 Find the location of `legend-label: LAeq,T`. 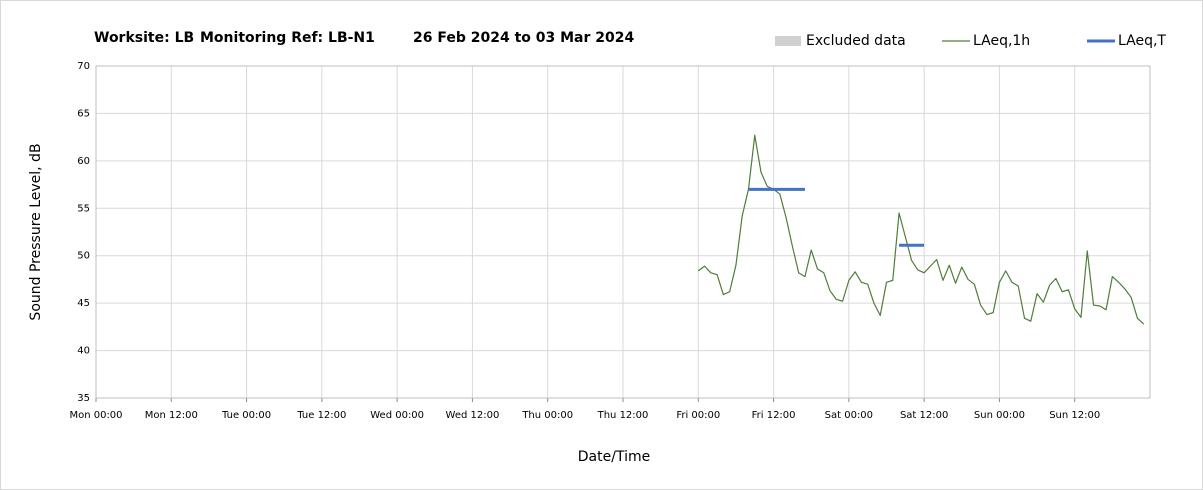

legend-label: LAeq,T is located at coordinates (1142, 41).